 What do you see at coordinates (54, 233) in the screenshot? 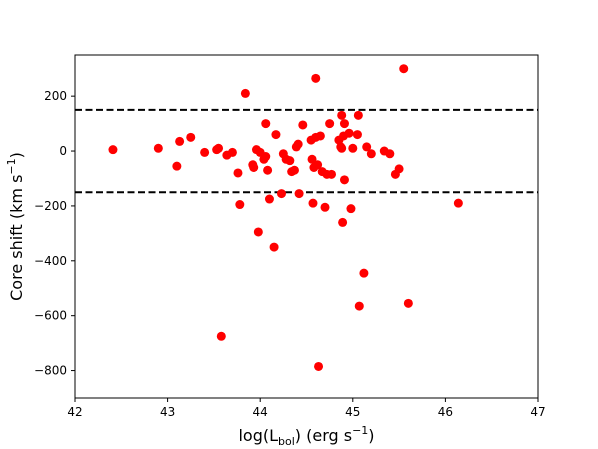
I see `y-axis: 200 0 −200 −400 −600 −800` at bounding box center [54, 233].